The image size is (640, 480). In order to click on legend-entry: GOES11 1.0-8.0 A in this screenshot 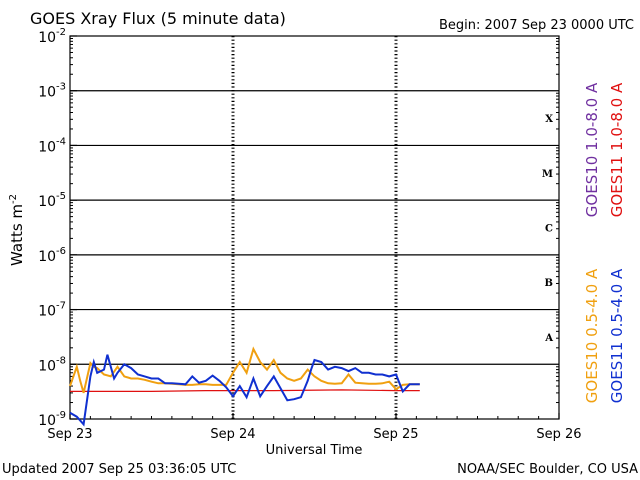, I will do `click(617, 149)`.